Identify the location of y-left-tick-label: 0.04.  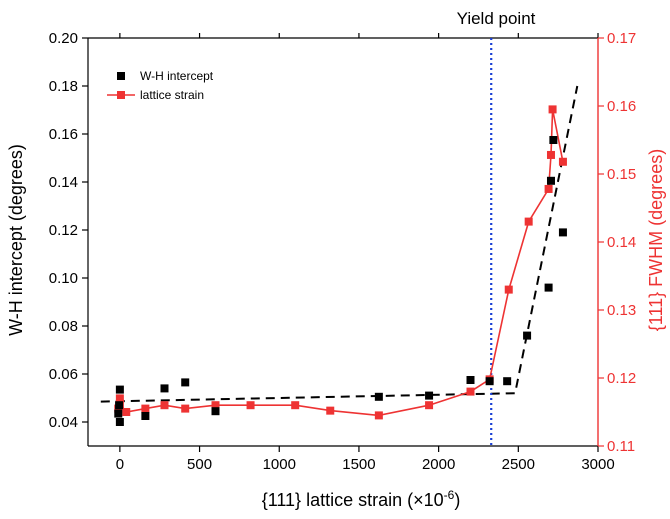
(63, 422).